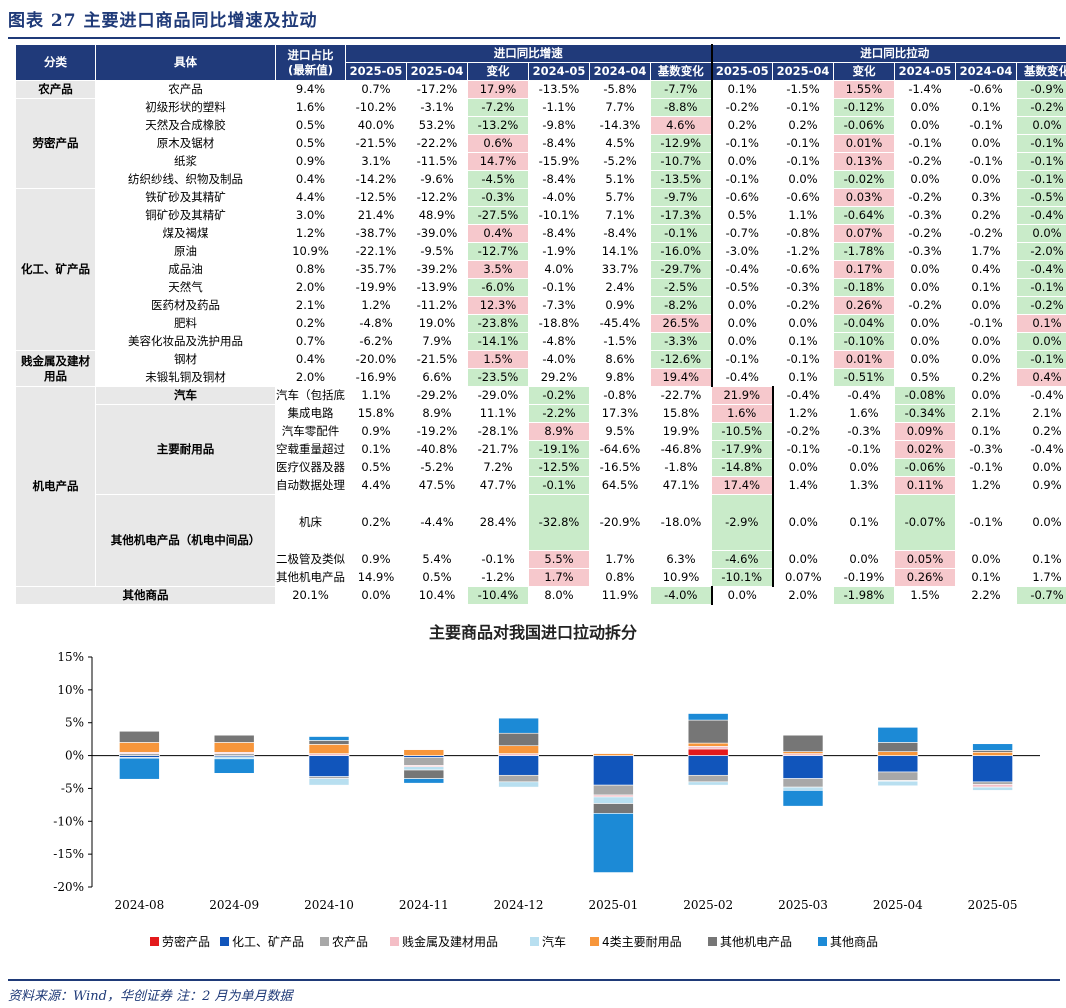 This screenshot has height=1008, width=1066. I want to click on item-label: 空载重量超过2吨的飞机, so click(310, 449).